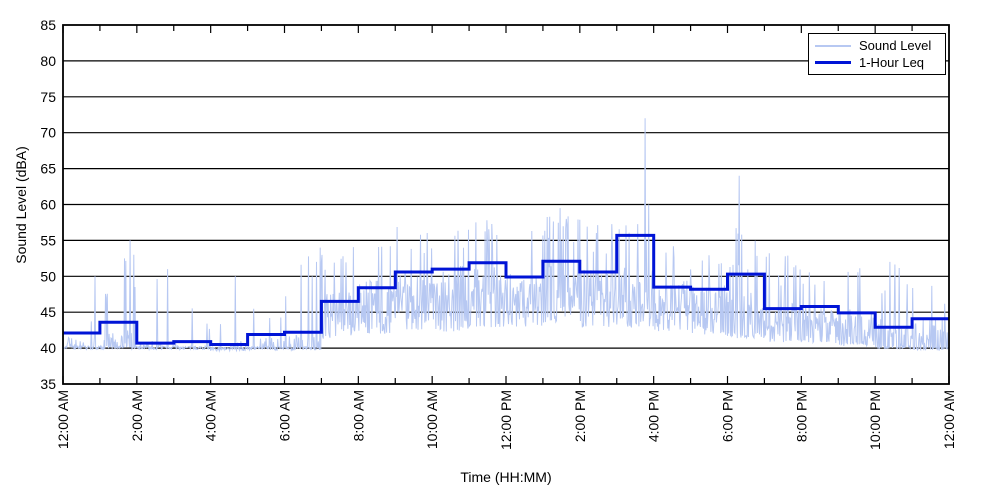  I want to click on svg-text: 4:00 PM, so click(654, 416).